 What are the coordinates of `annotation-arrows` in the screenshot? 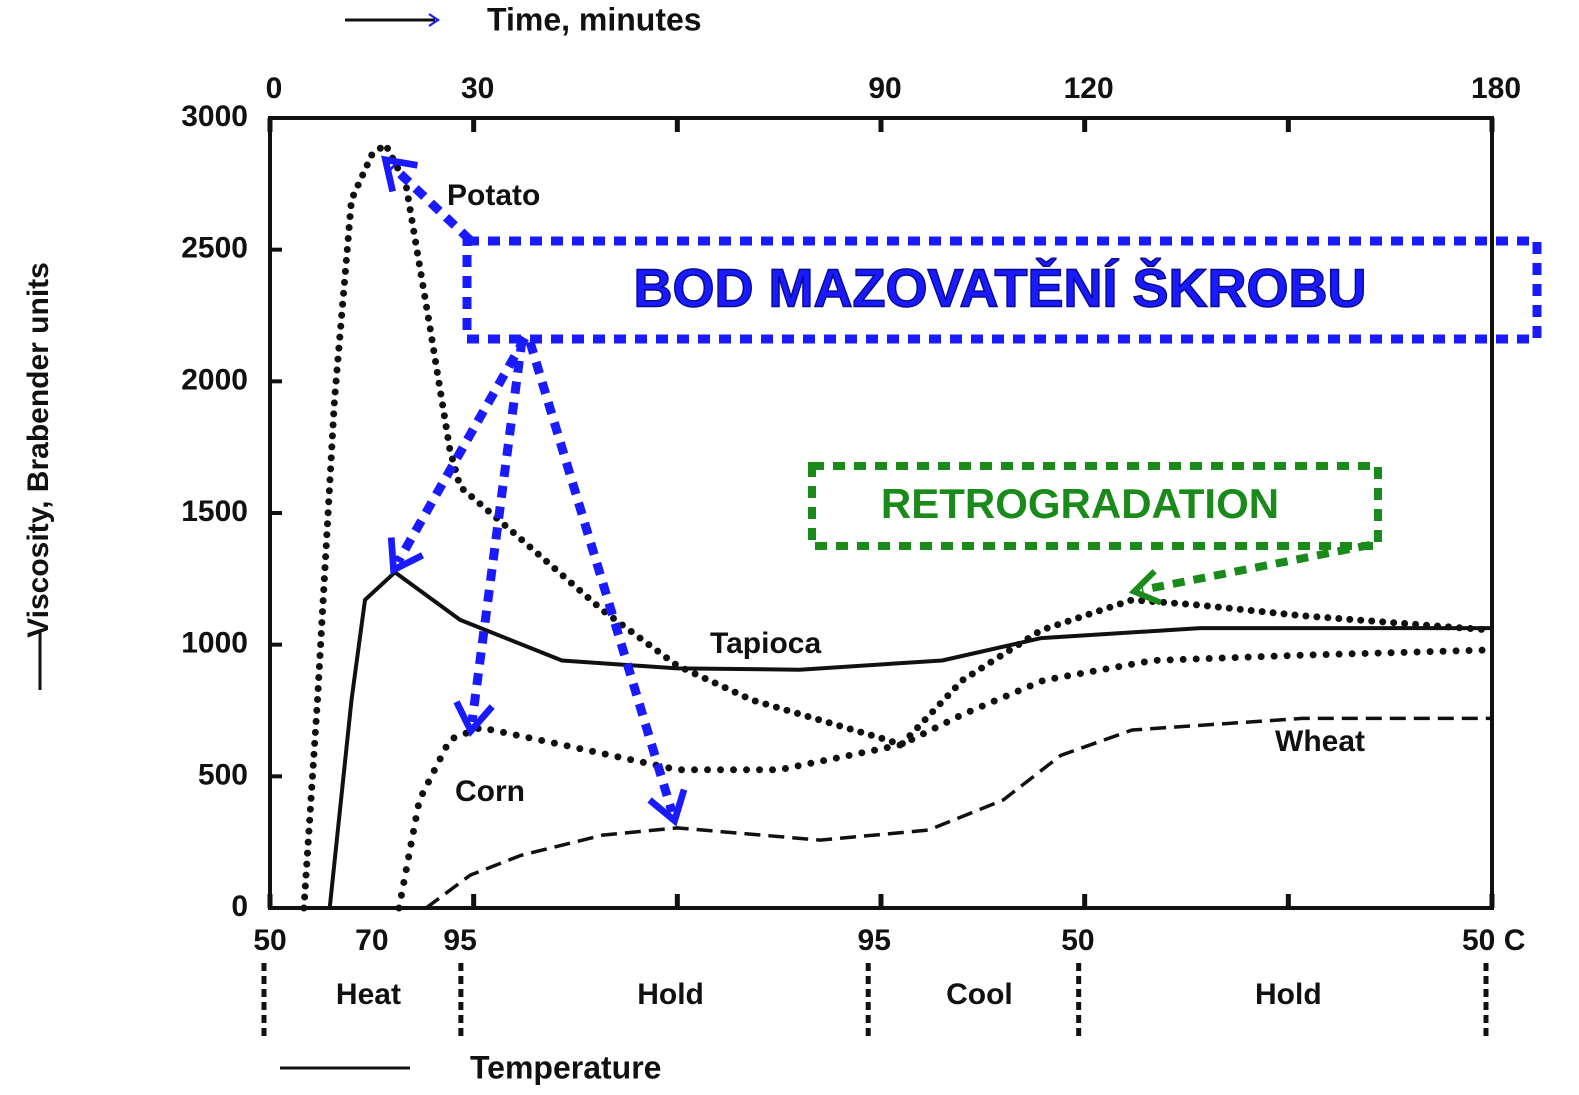 It's located at (534, 491).